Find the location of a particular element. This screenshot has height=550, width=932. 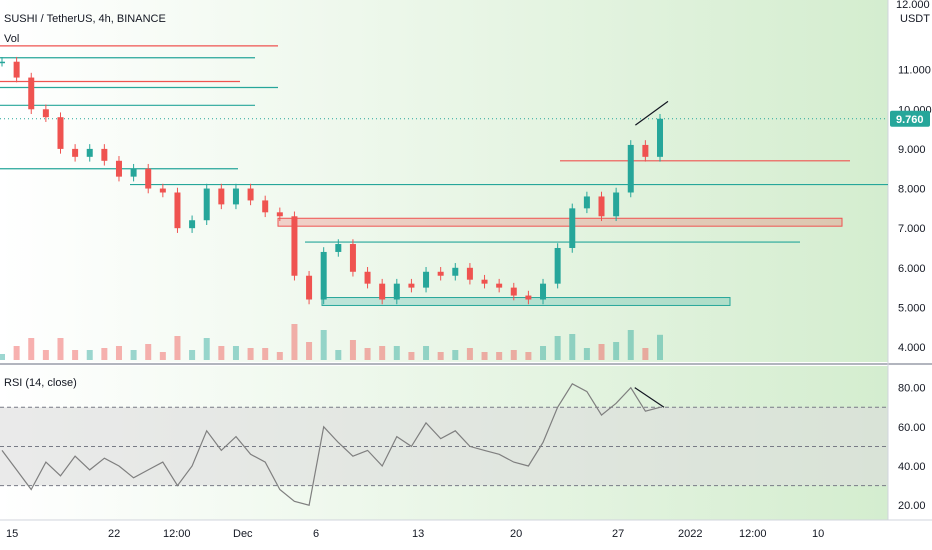

rsi-tick-label: 20.00 is located at coordinates (912, 506).